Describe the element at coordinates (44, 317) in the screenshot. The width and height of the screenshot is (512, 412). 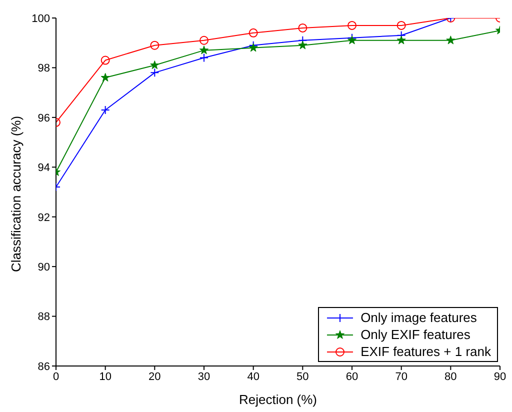
I see `y-tick-label: 88` at that location.